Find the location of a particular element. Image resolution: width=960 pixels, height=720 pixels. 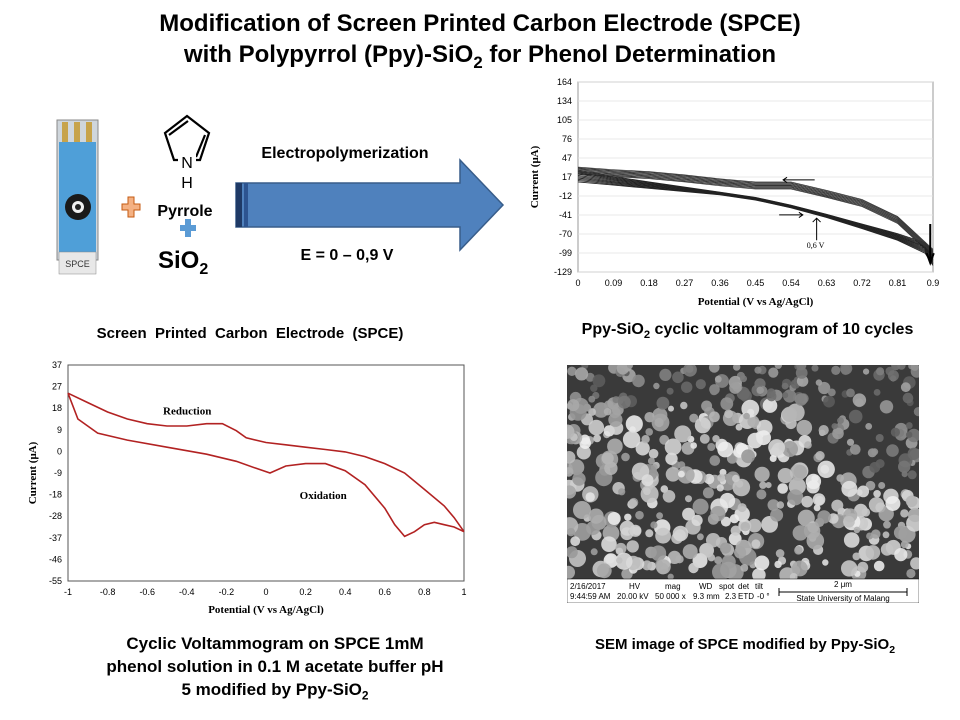

chart2-caption-line-1: Cyclic Voltammogram on SPCE 1mM is located at coordinates (275, 643).